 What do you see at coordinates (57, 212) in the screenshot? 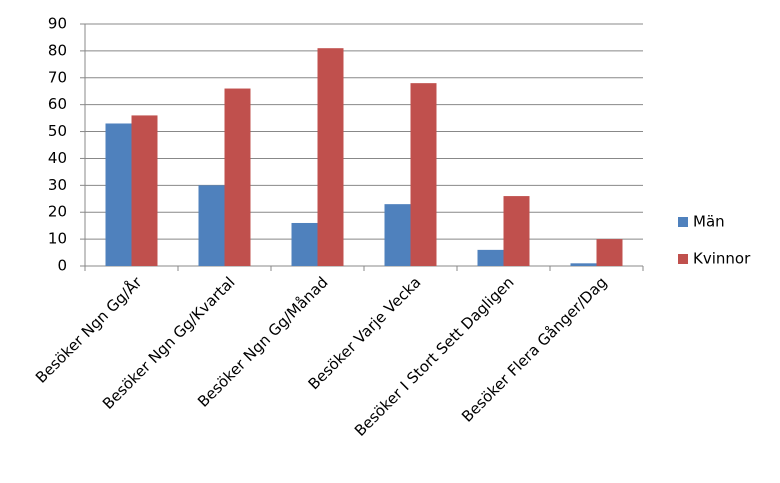
I see `y-tick-label: 20` at bounding box center [57, 212].